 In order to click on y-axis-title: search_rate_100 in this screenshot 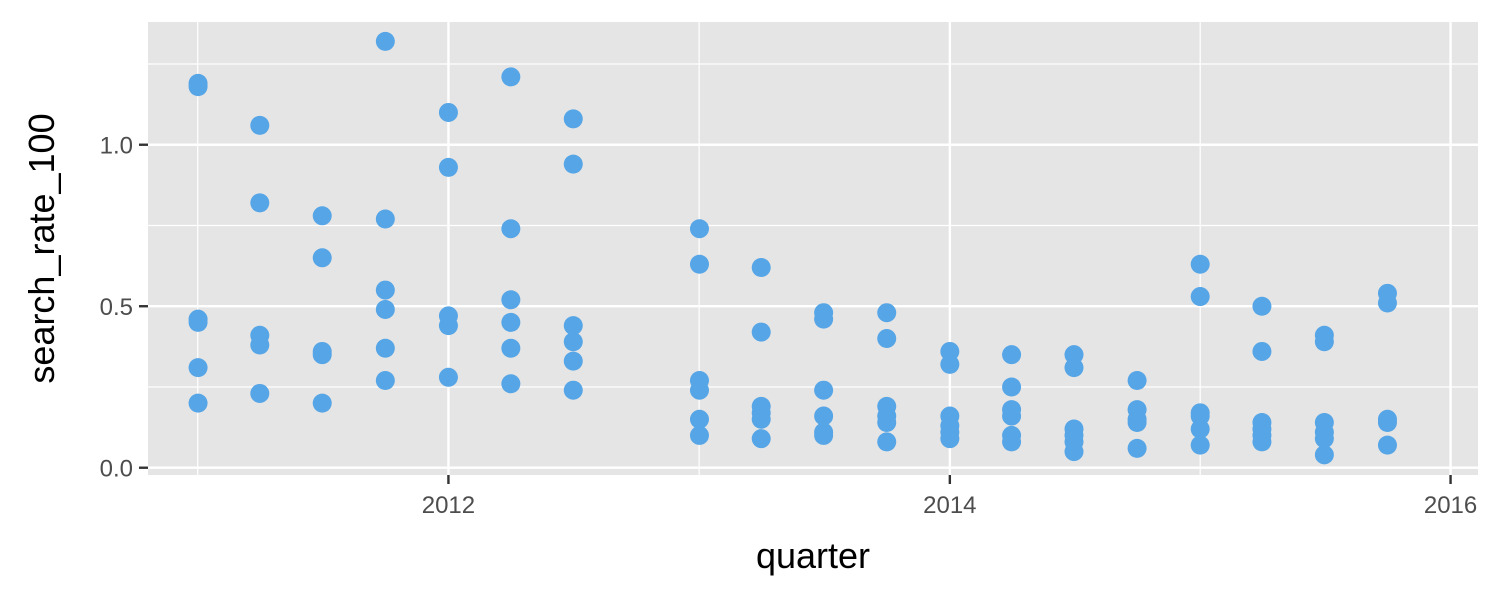, I will do `click(41, 248)`.